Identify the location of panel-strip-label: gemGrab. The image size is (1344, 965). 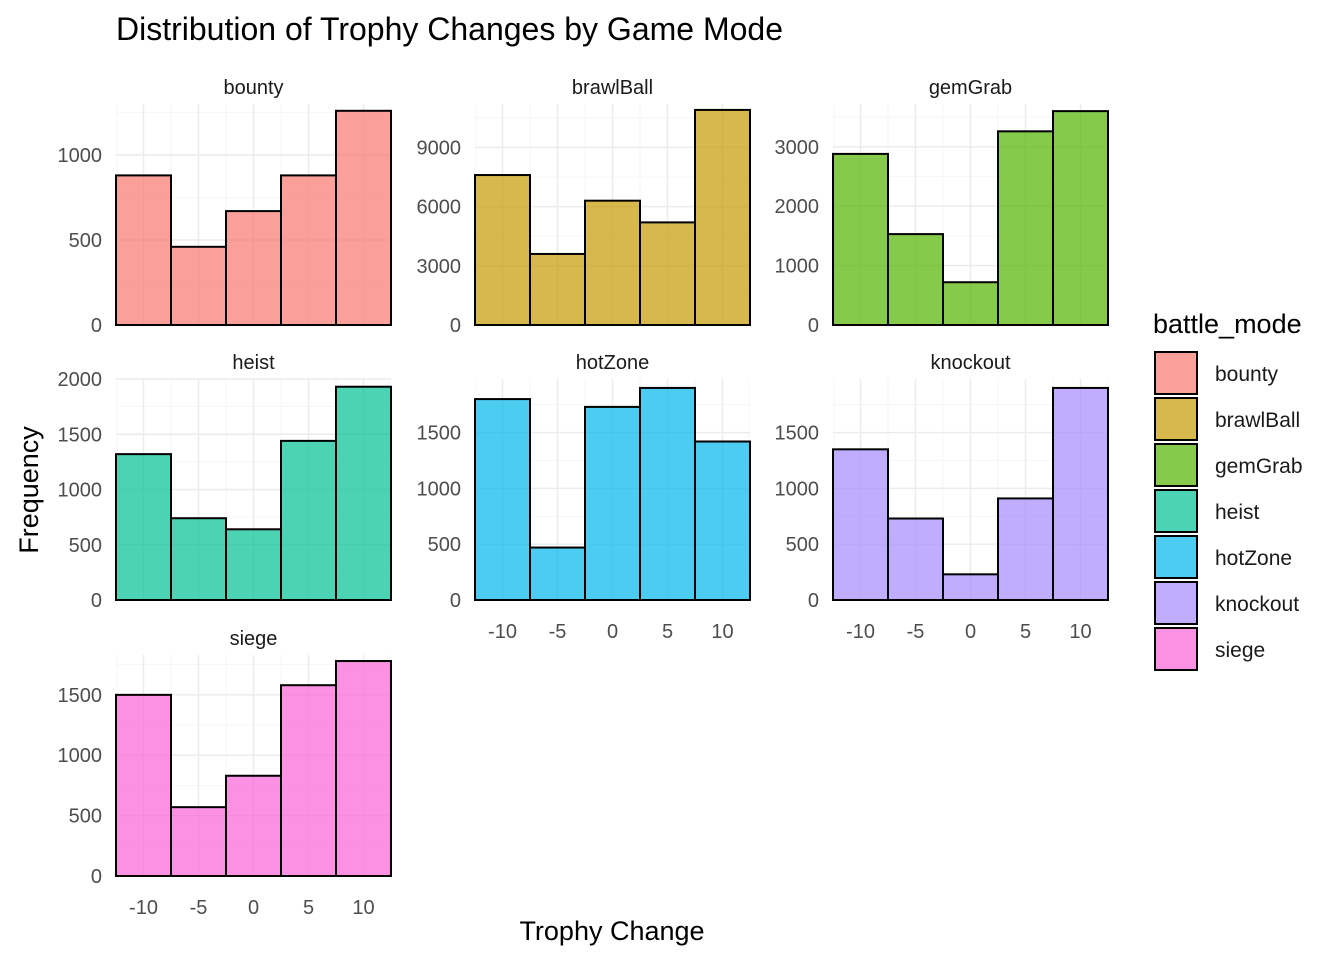
(970, 88).